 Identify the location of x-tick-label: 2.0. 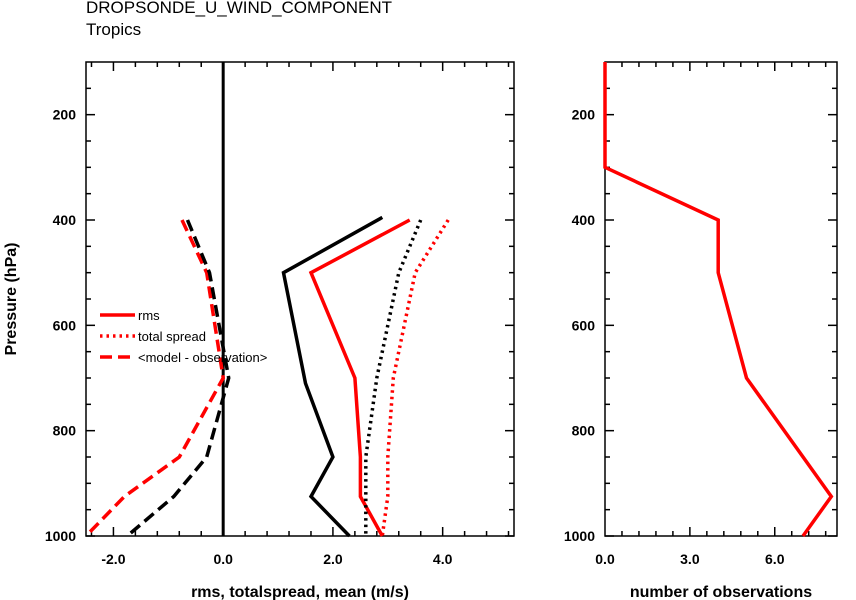
(333, 559).